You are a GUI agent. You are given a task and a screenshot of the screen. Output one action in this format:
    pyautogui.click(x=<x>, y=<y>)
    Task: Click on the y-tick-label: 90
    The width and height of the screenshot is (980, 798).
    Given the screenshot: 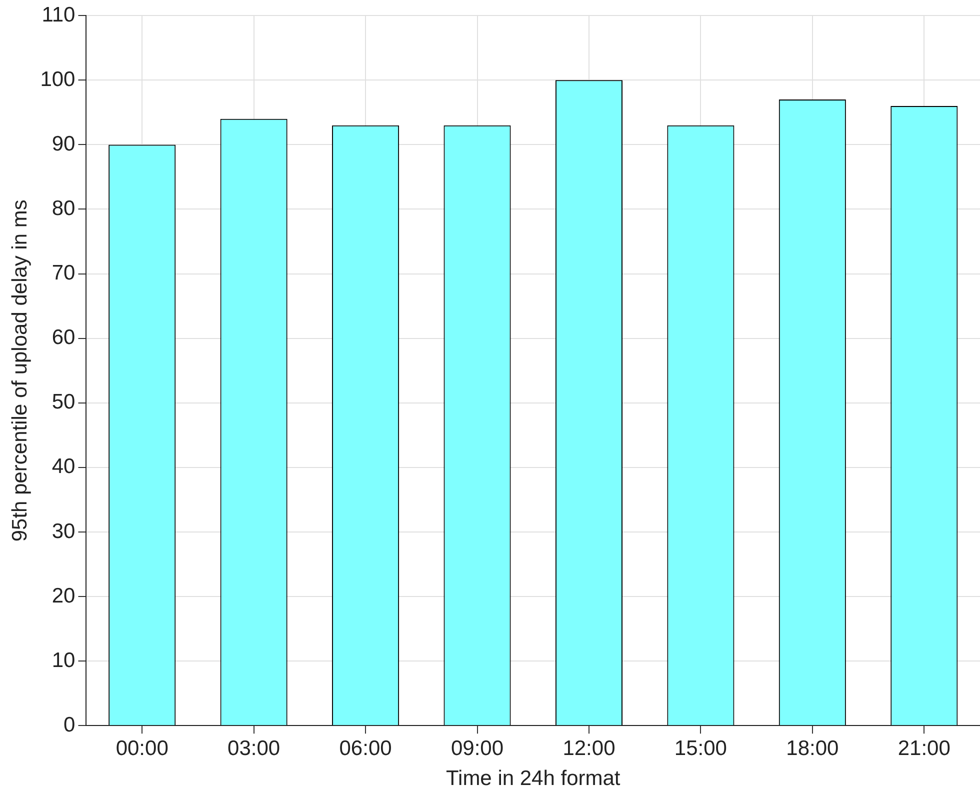 What is the action you would take?
    pyautogui.click(x=64, y=144)
    